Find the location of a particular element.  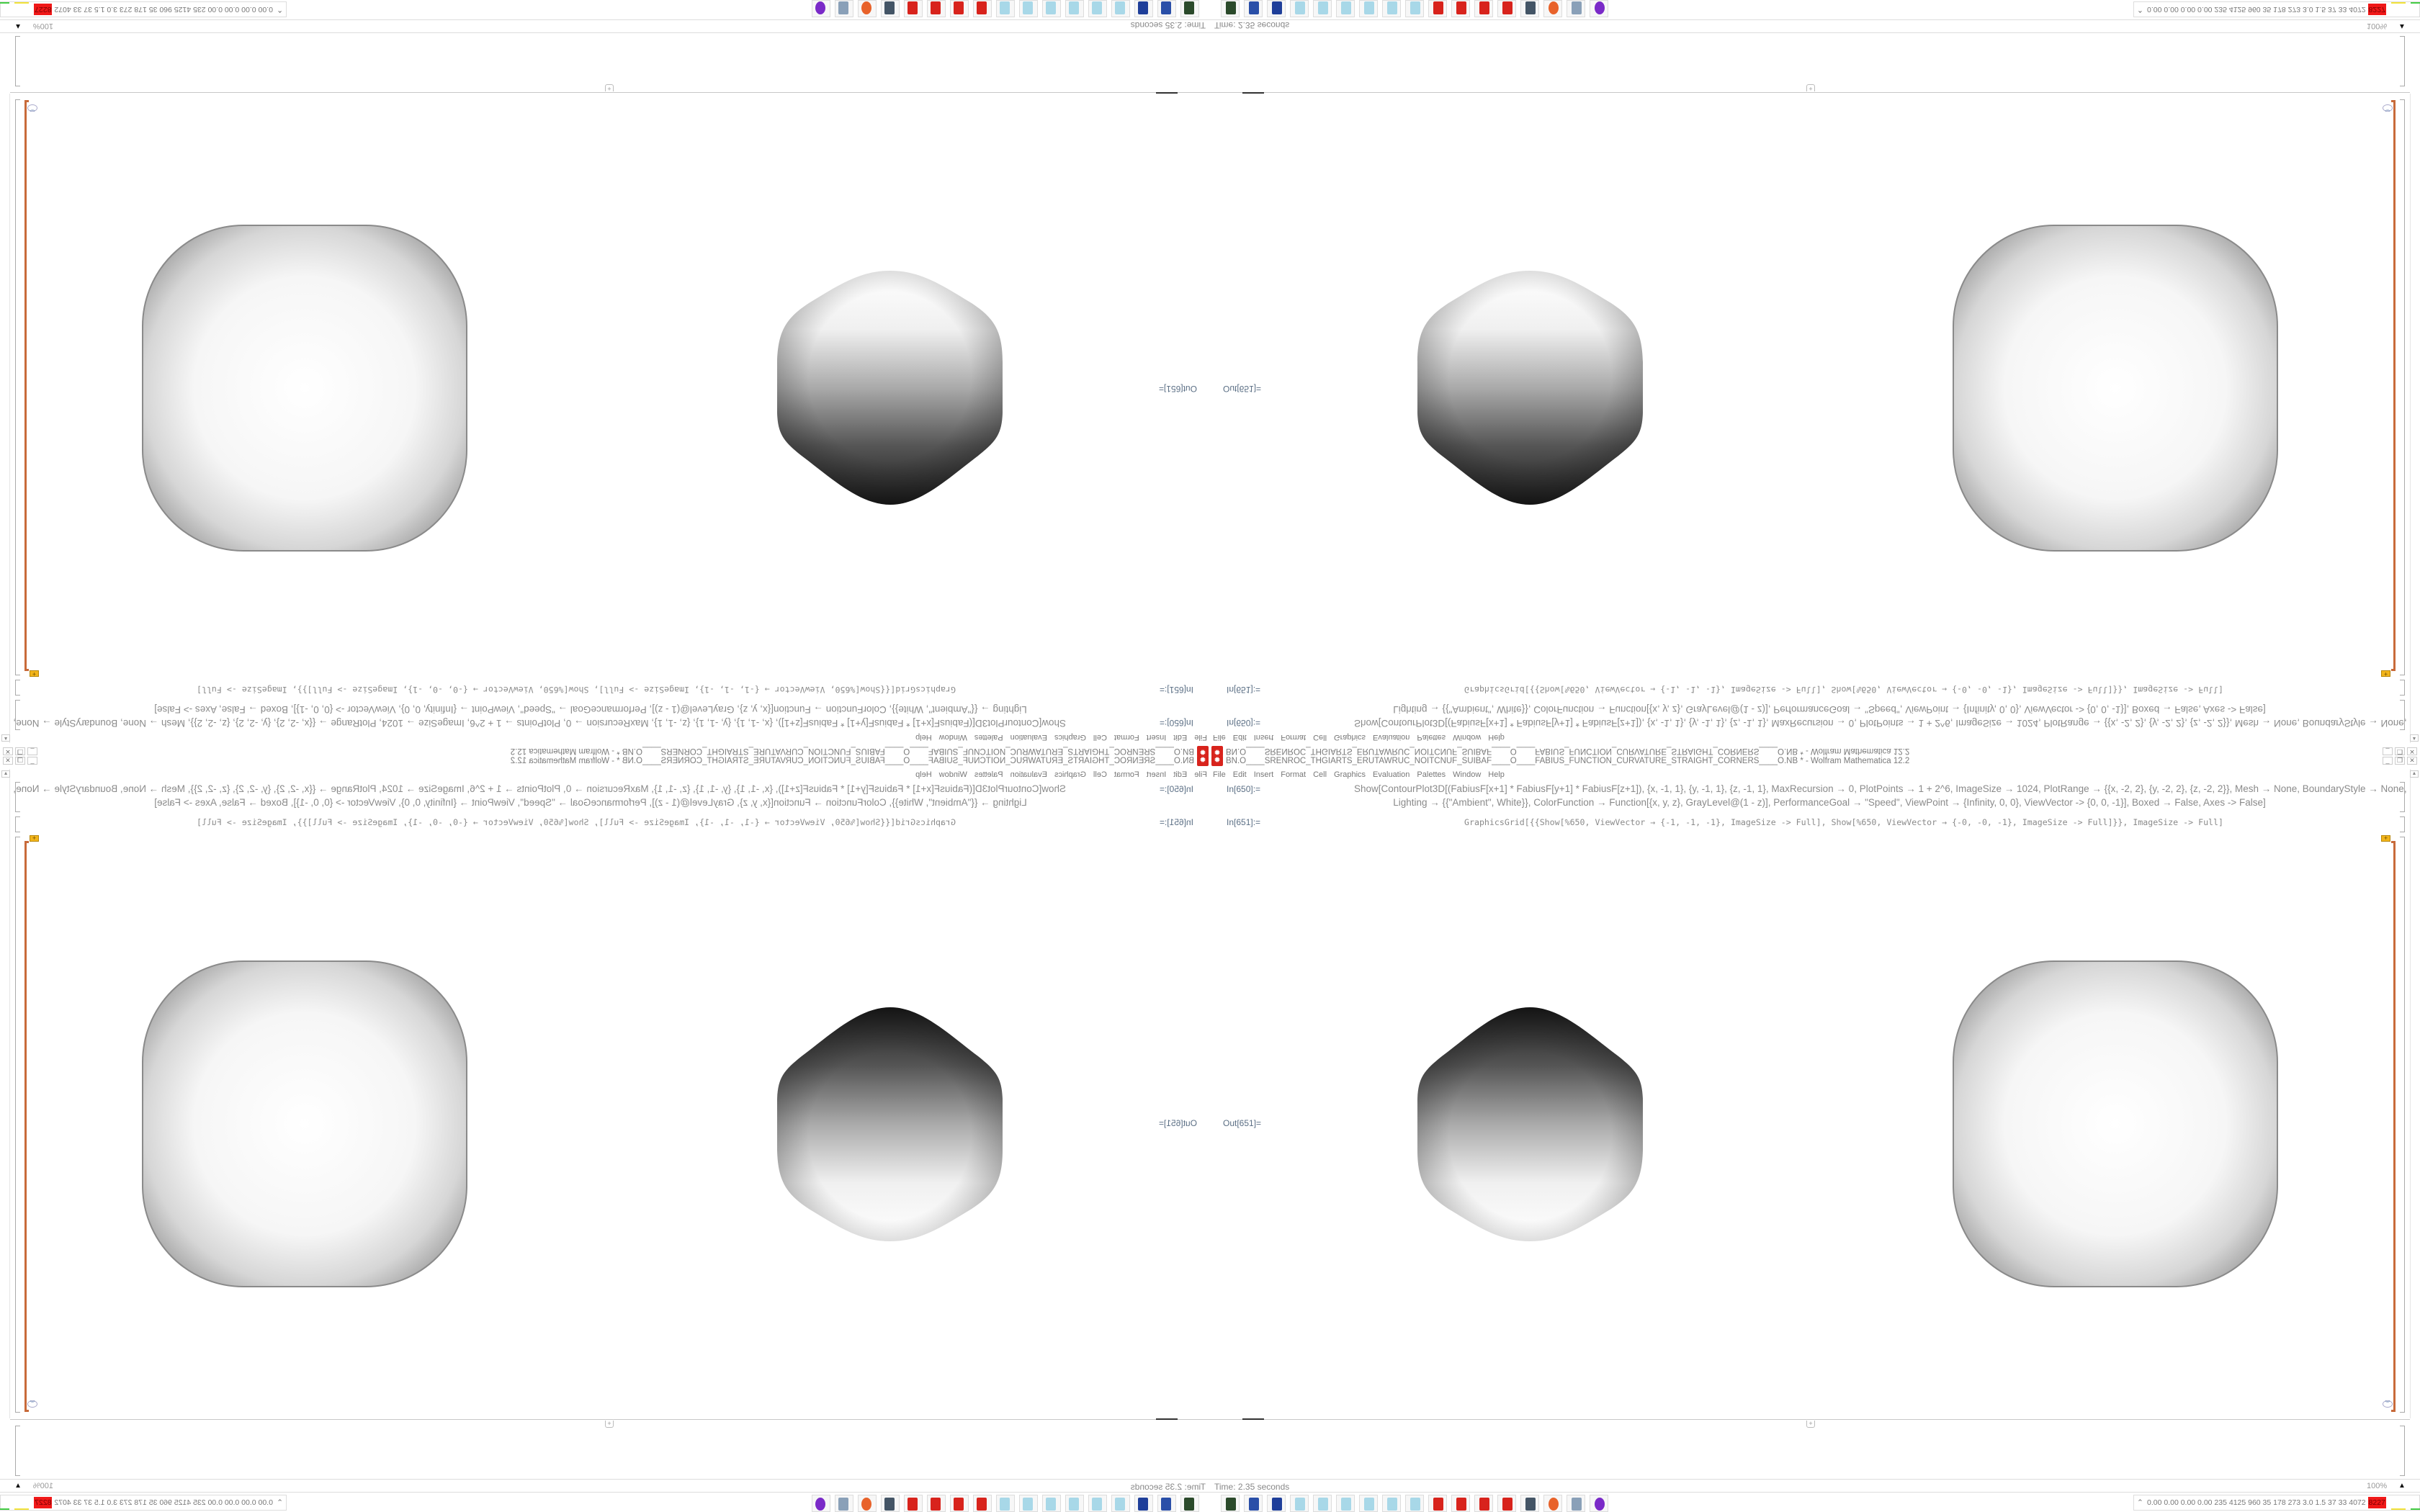

collapse-chevron-icon: ︾ is located at coordinates (32, 1404).